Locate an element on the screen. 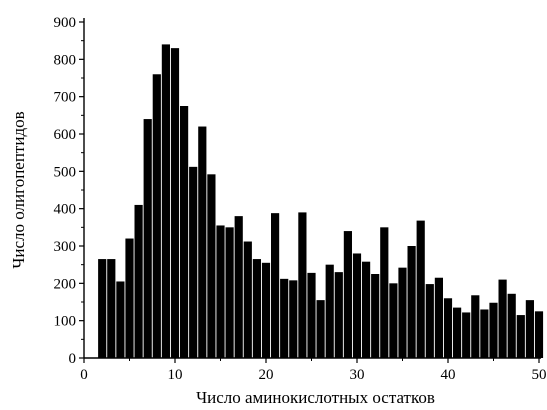 The width and height of the screenshot is (547, 410). x-tick-label: 40 is located at coordinates (448, 375).